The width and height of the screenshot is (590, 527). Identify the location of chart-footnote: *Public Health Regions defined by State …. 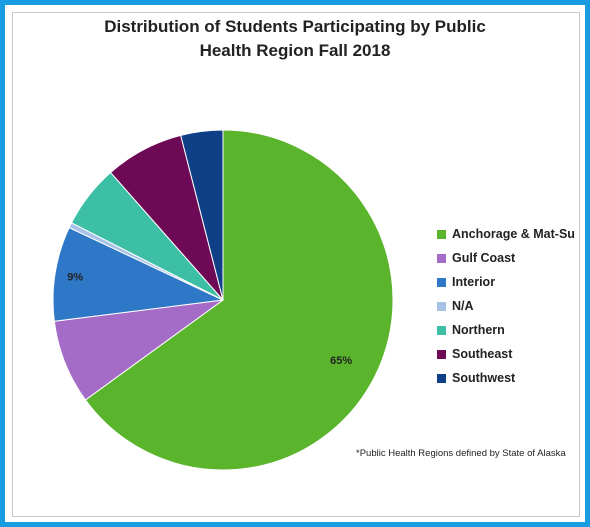
(461, 453).